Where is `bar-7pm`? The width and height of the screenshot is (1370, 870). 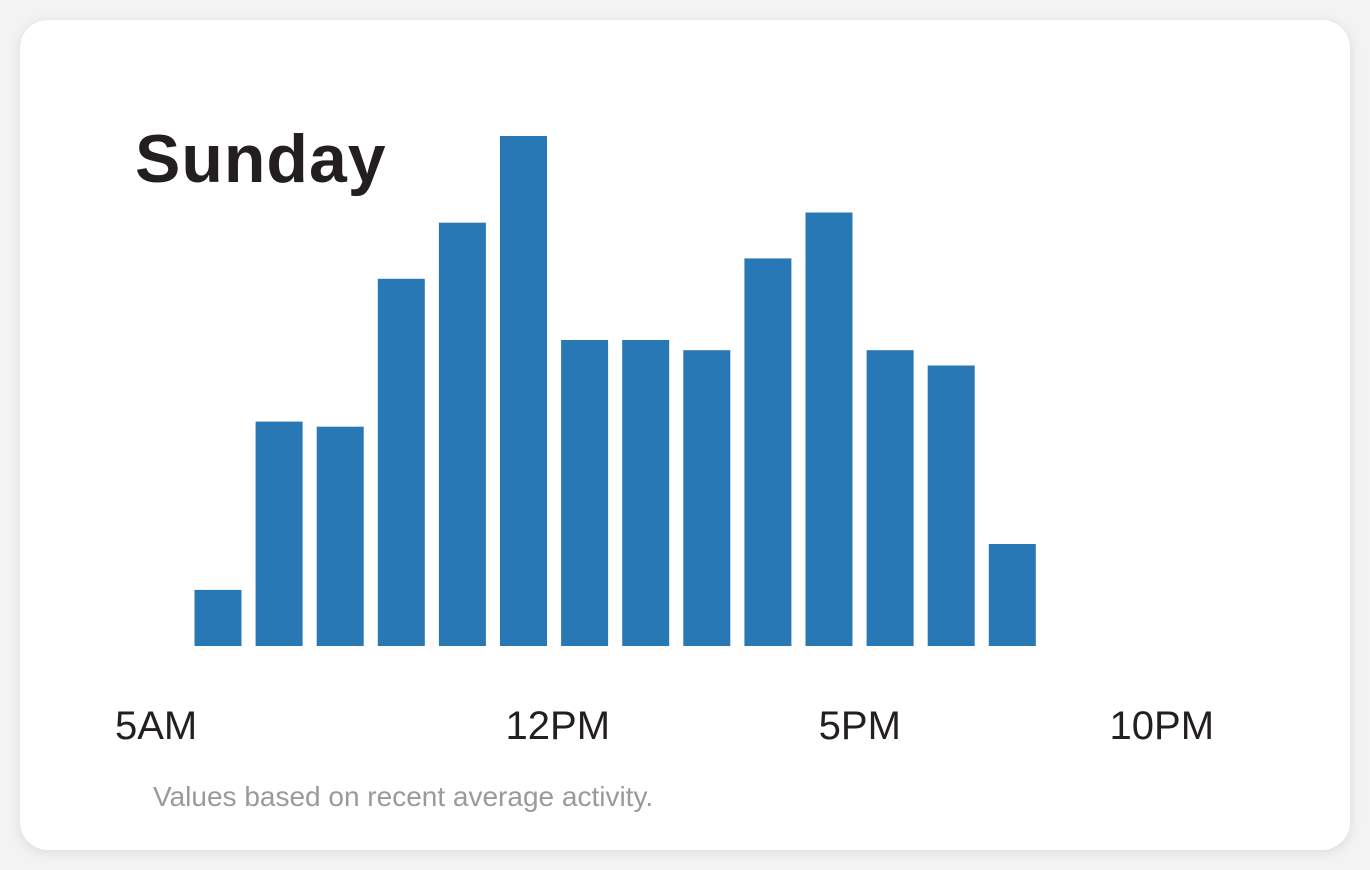
bar-7pm is located at coordinates (1012, 595).